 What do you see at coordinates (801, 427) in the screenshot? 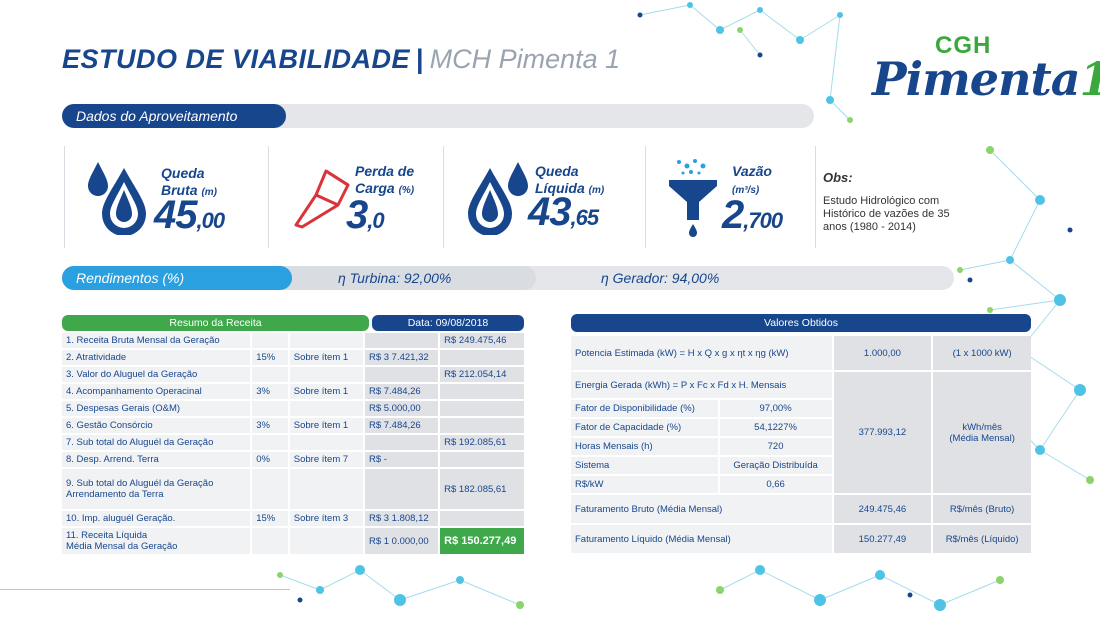
I see `table-row: Fator de Capacidade (%) 54,1227%` at bounding box center [801, 427].